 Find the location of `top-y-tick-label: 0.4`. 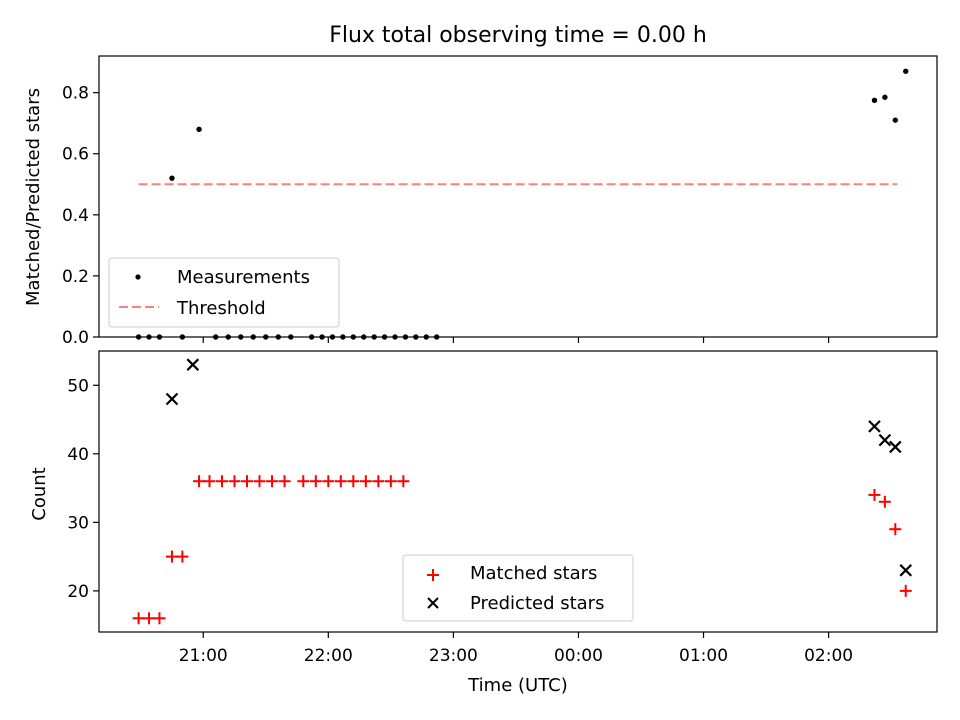

top-y-tick-label: 0.4 is located at coordinates (75, 216).